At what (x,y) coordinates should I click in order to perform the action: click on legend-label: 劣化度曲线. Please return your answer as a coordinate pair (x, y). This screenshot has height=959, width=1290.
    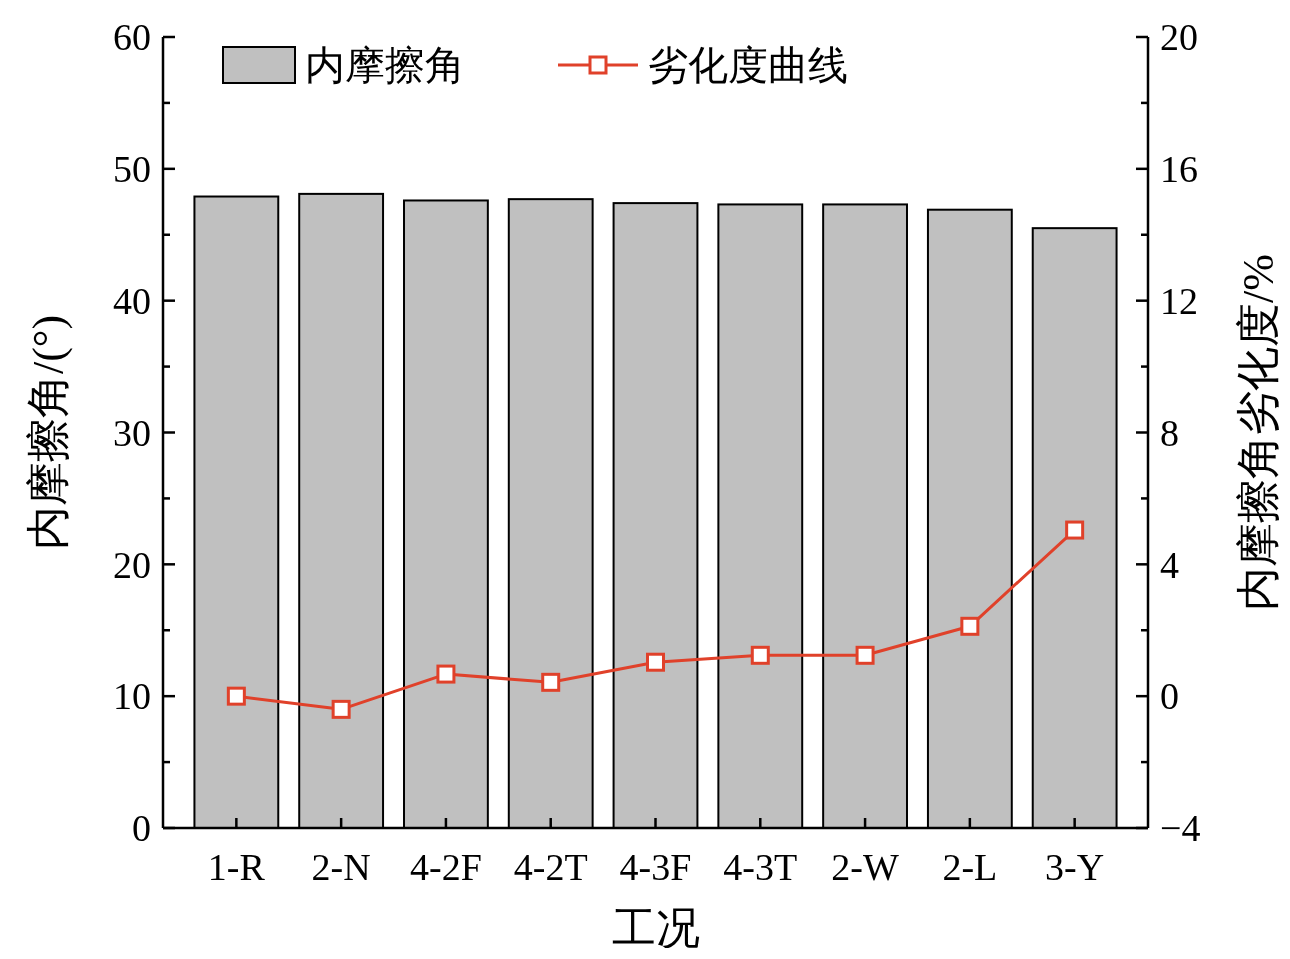
    Looking at the image, I should click on (748, 65).